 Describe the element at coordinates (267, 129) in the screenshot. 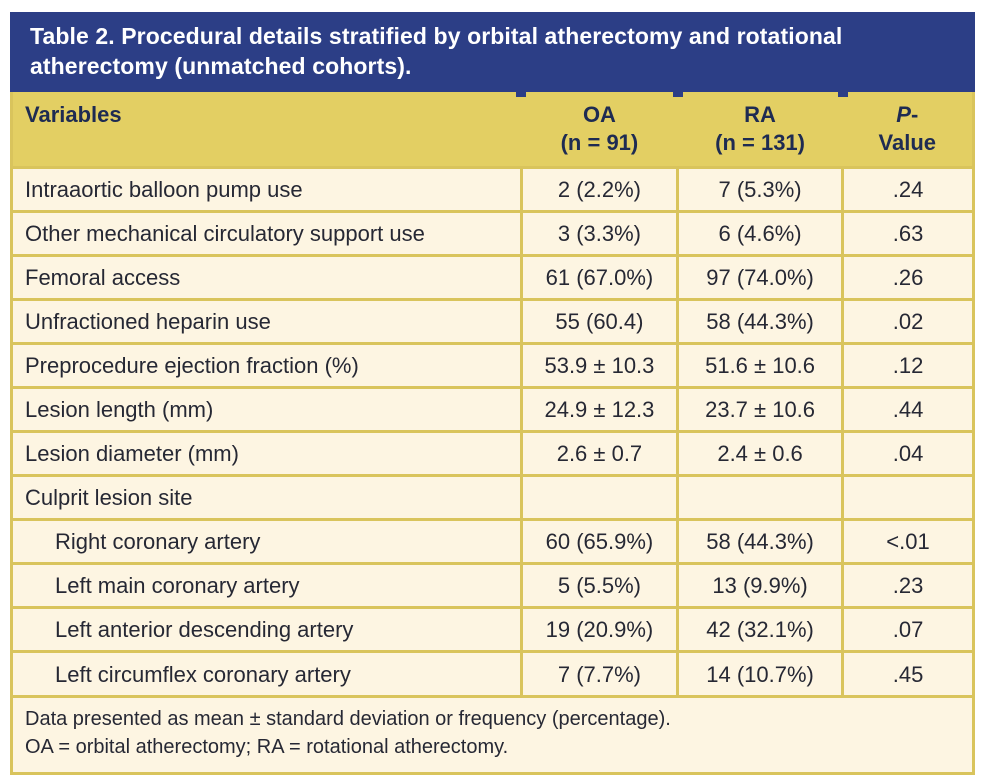

I see `col-header-variables: Variables` at that location.